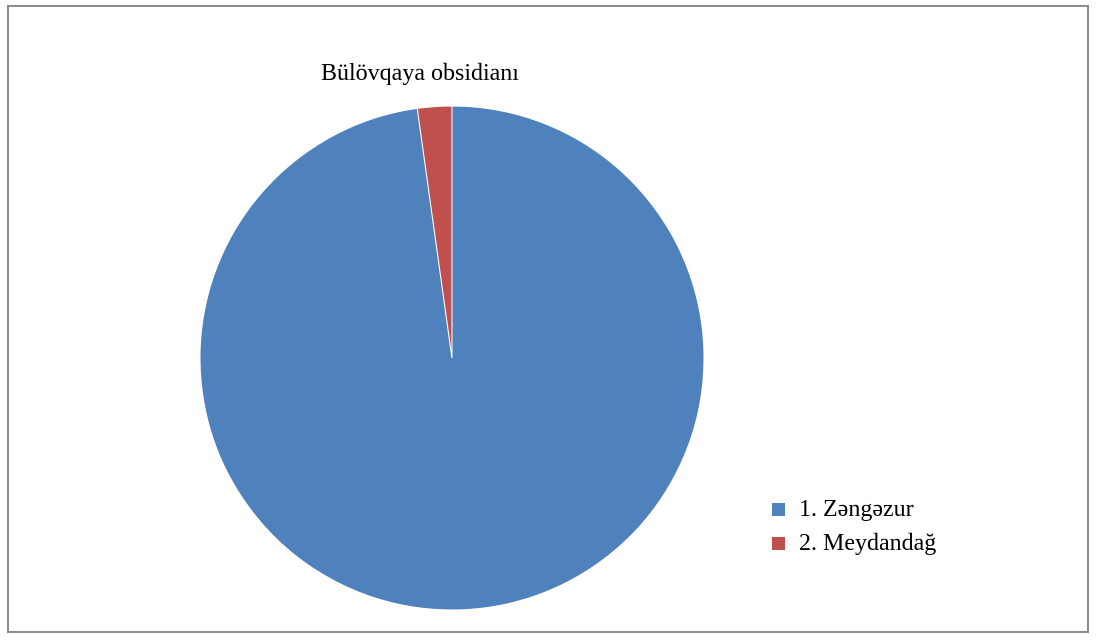  I want to click on chart-title: Bülövqaya obsidianı, so click(420, 73).